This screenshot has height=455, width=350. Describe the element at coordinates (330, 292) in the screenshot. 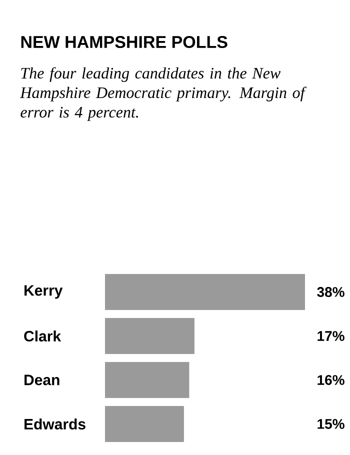

I see `data-label: 38%` at that location.